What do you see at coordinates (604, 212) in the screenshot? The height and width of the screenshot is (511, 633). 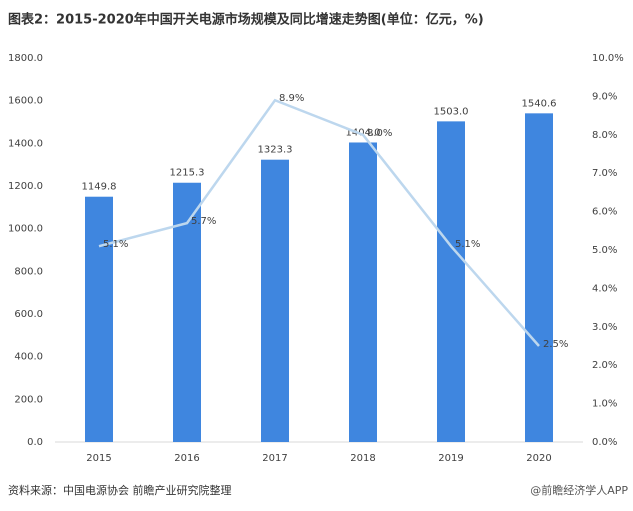 I see `y2-tick-label: 6.0%` at bounding box center [604, 212].